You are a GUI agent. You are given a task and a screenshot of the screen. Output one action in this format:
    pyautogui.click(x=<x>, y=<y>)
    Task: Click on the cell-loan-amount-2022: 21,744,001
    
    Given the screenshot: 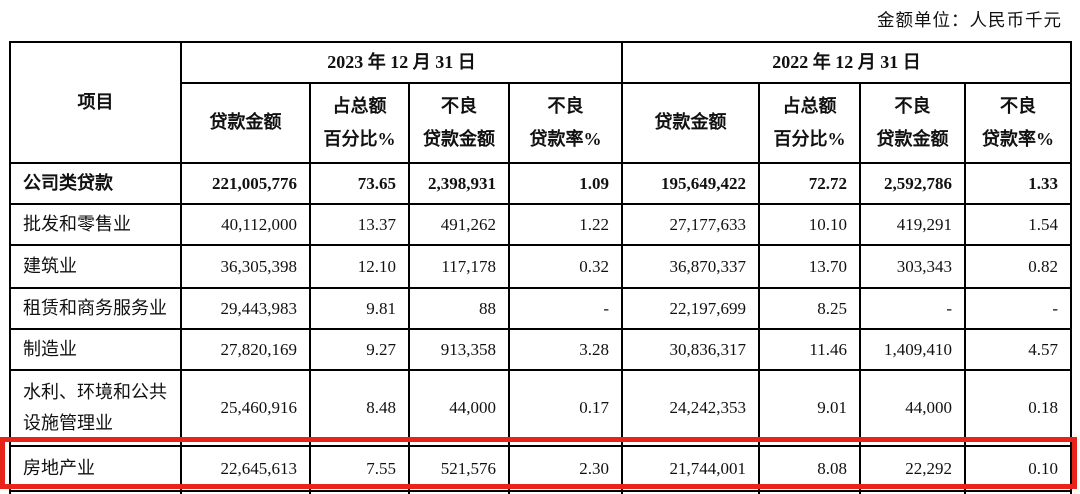 What is the action you would take?
    pyautogui.click(x=690, y=468)
    